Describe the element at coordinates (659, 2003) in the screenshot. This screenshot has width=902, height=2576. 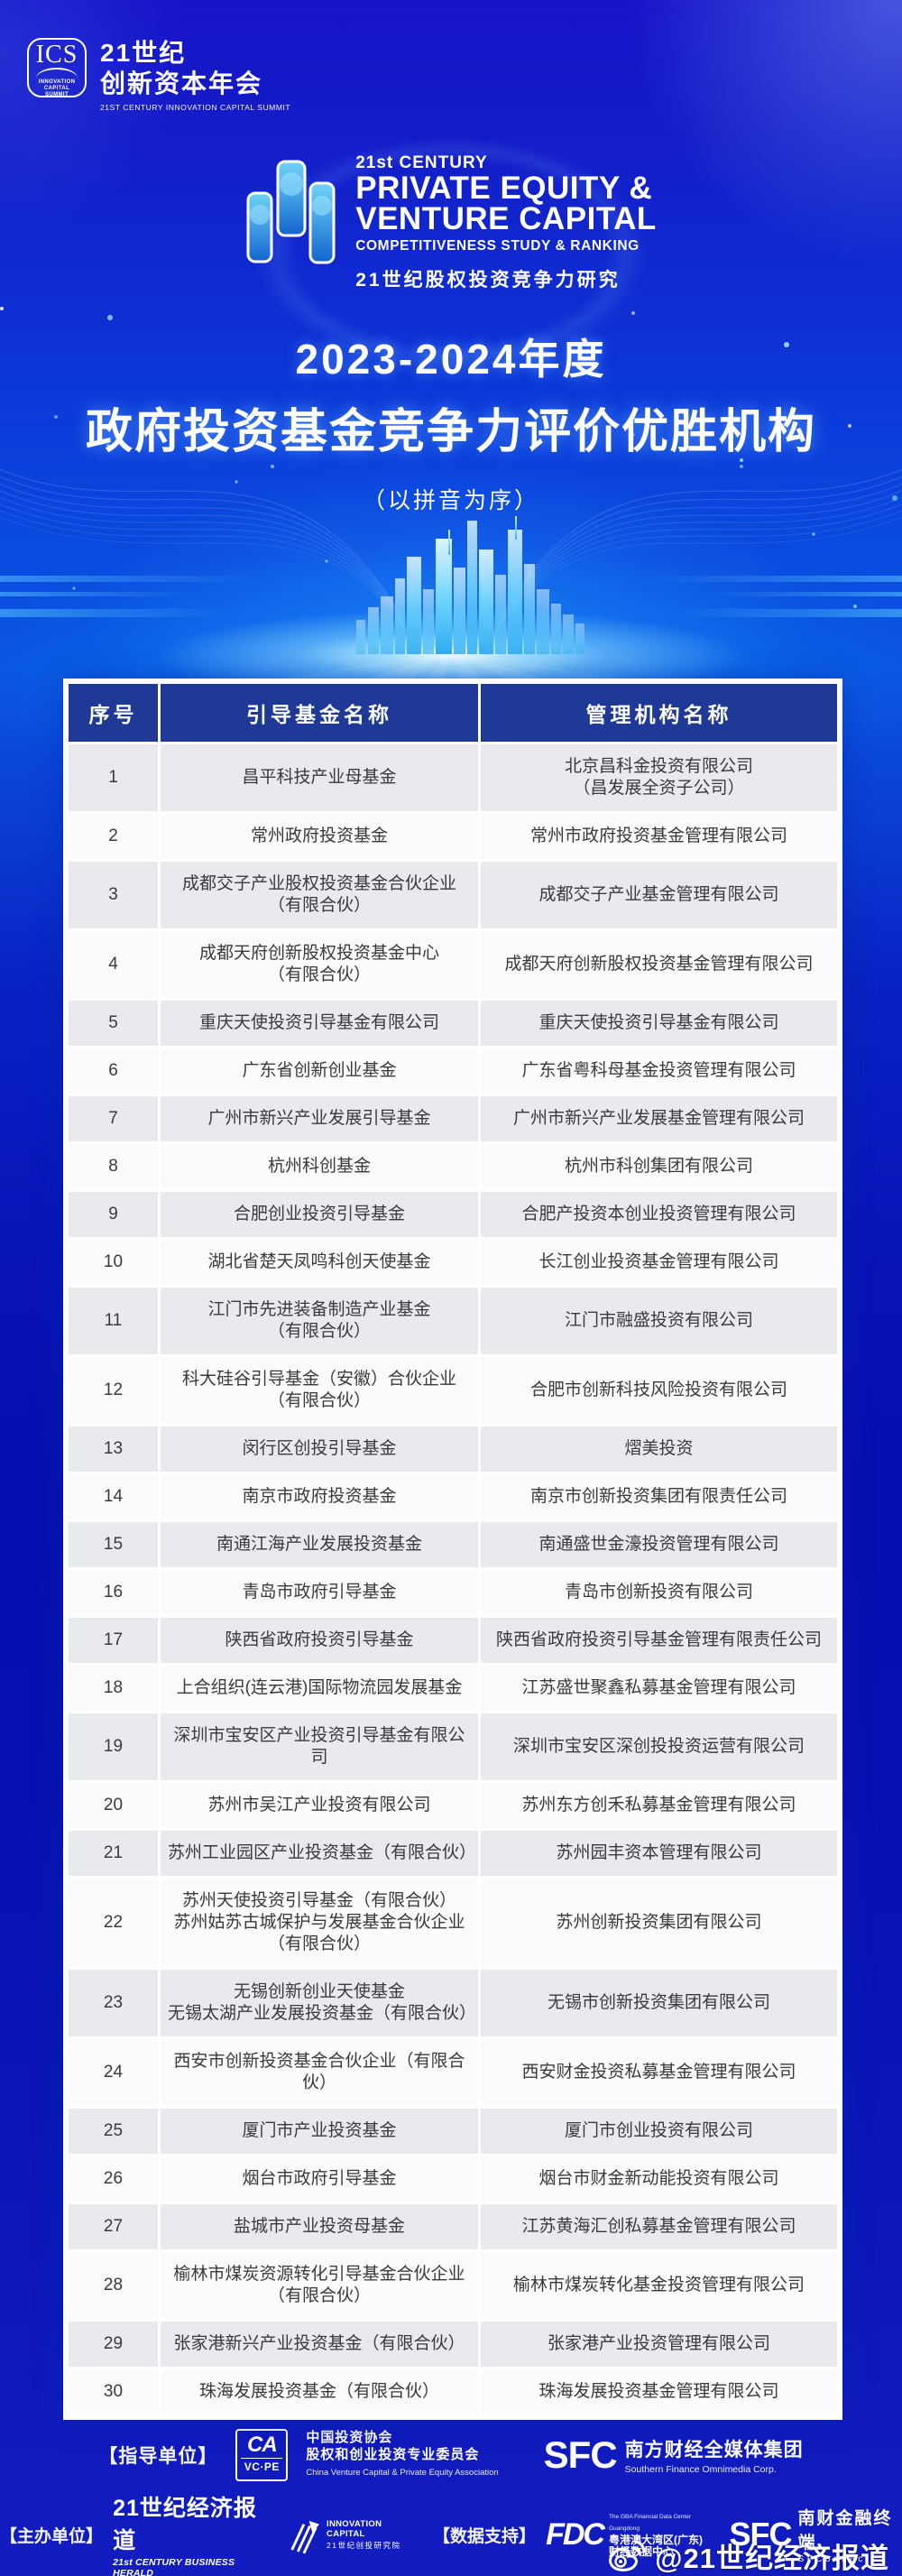
I see `cell-manager-name: 无锡市创新投资集团有限公司` at that location.